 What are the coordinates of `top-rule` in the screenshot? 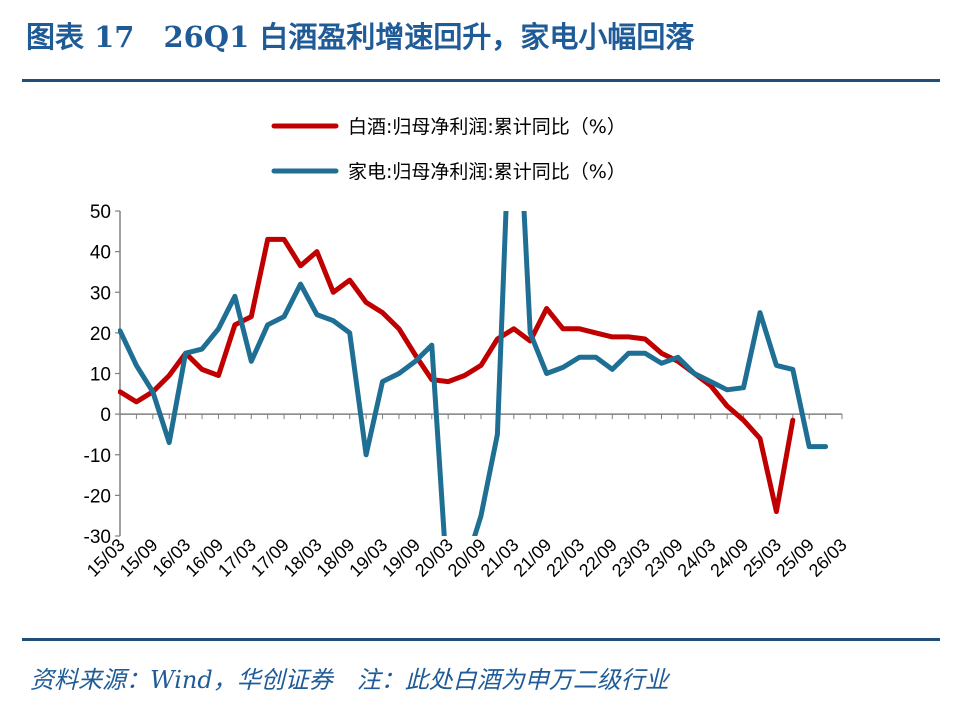 It's located at (481, 80).